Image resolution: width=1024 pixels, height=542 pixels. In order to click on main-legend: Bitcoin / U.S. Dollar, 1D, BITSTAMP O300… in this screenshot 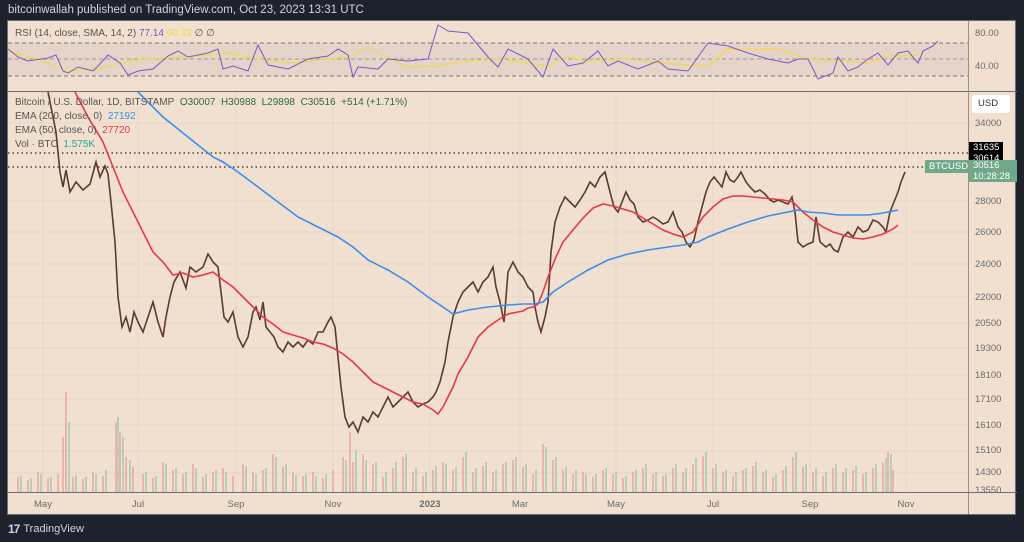, I will do `click(211, 124)`.